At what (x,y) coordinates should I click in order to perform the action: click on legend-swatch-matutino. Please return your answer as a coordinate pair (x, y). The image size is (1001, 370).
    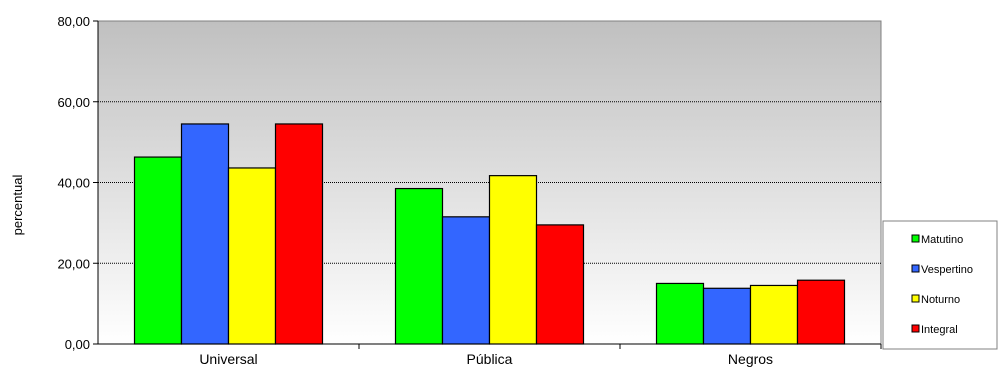
    Looking at the image, I should click on (915, 238).